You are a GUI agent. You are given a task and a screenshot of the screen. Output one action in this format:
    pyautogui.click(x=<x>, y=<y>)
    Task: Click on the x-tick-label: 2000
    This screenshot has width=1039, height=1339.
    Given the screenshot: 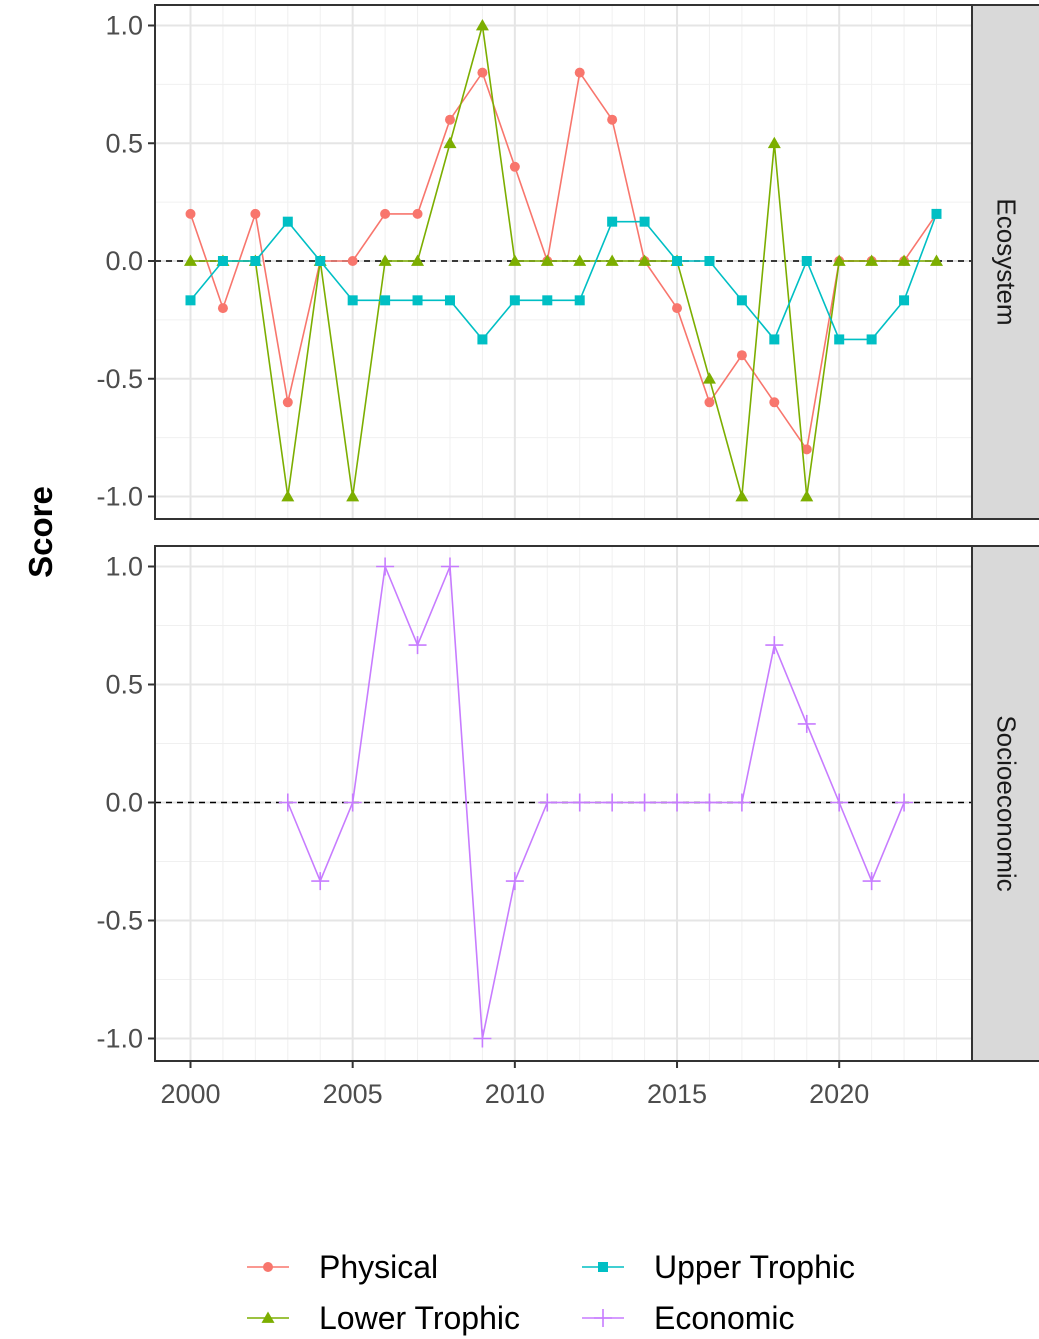 What is the action you would take?
    pyautogui.click(x=190, y=1094)
    